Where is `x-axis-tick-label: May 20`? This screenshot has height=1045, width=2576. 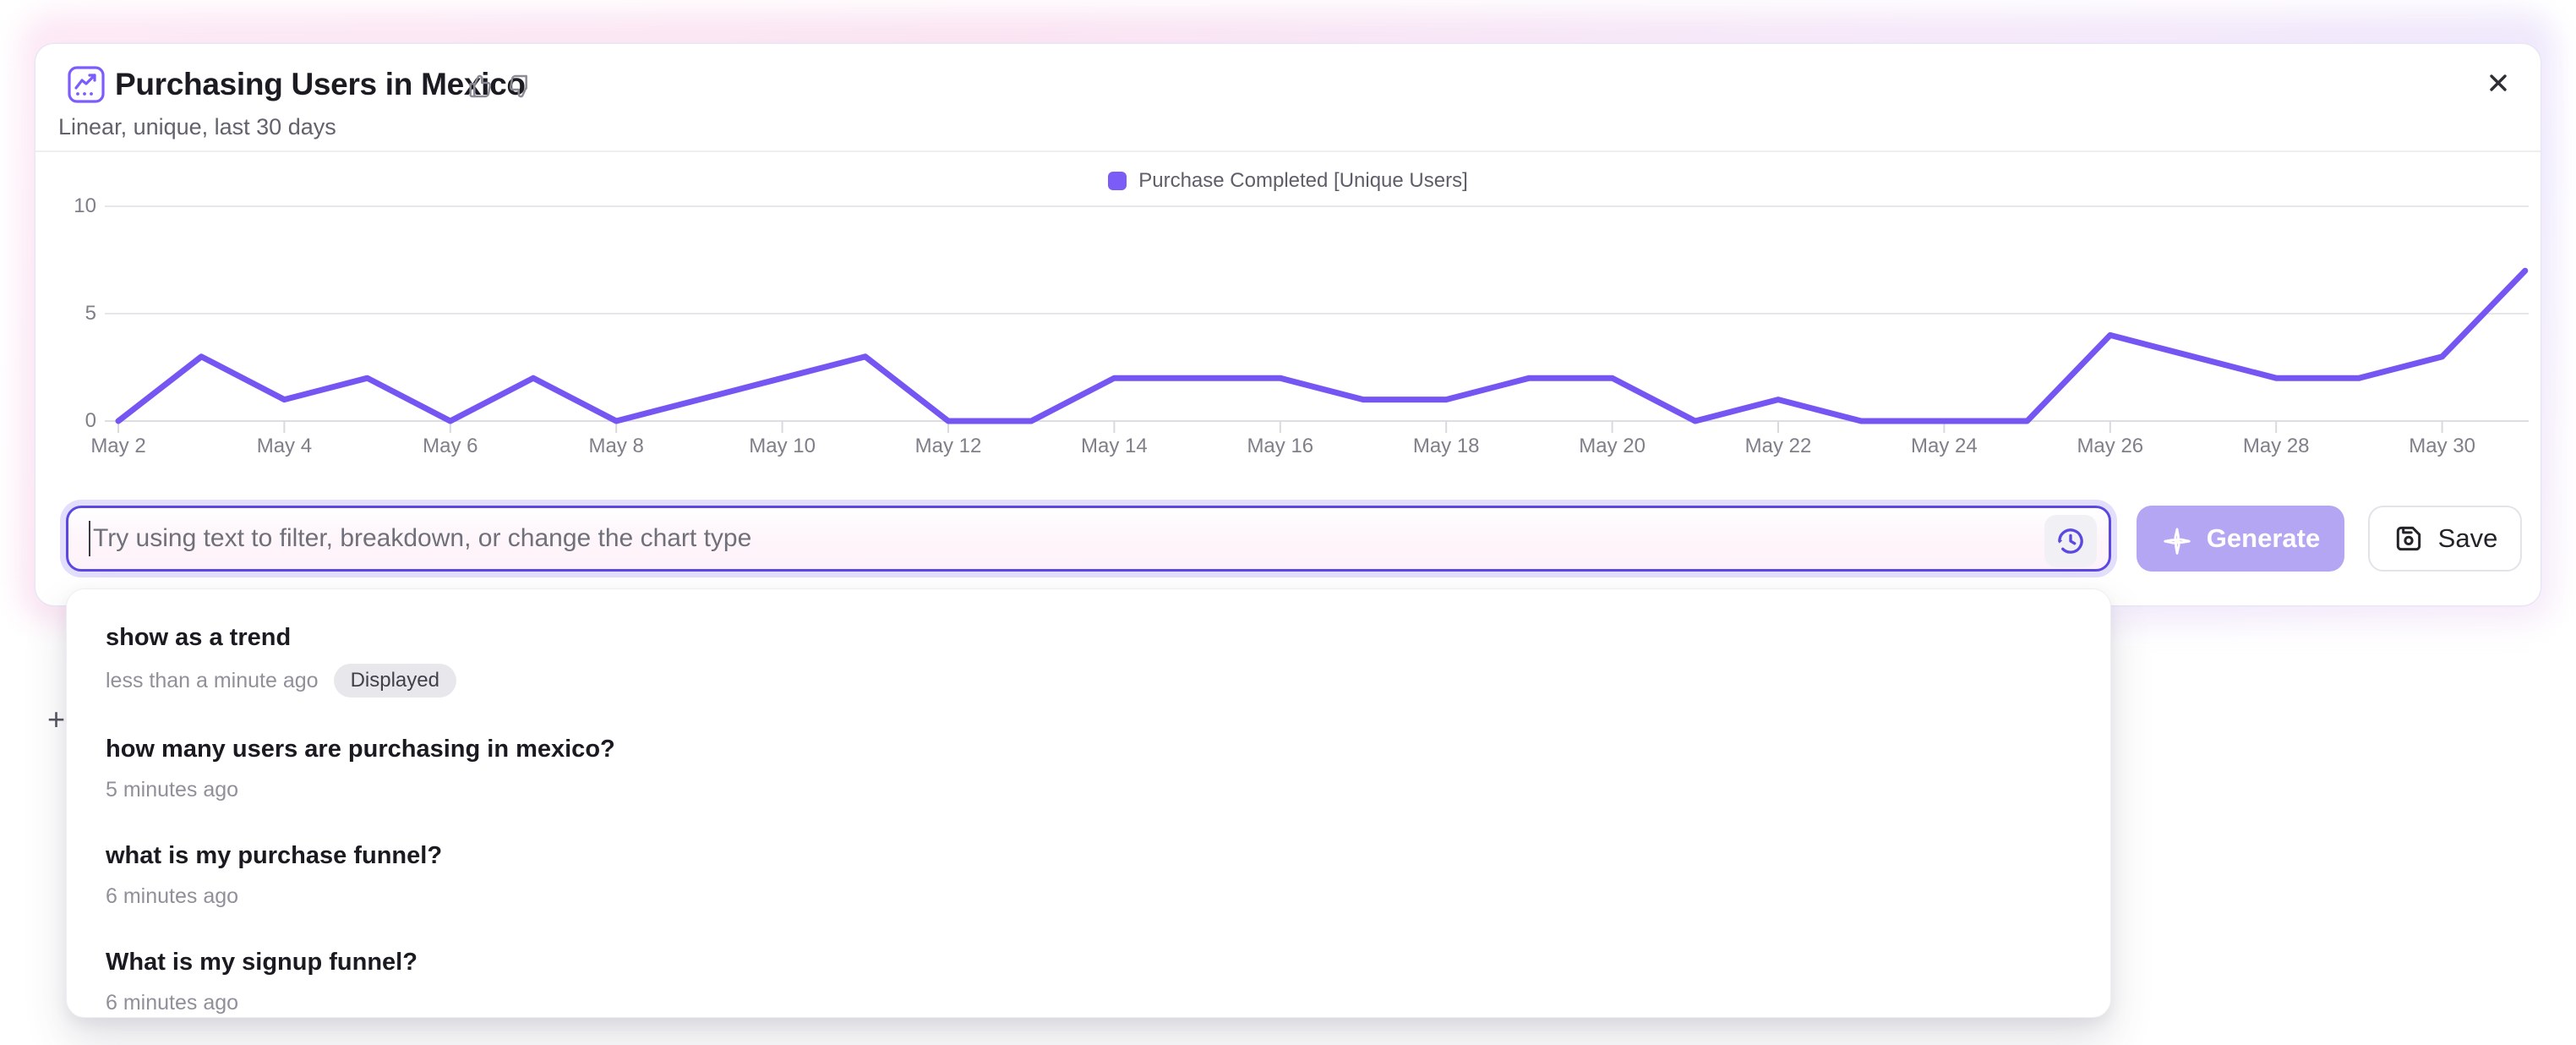 x-axis-tick-label: May 20 is located at coordinates (1612, 446).